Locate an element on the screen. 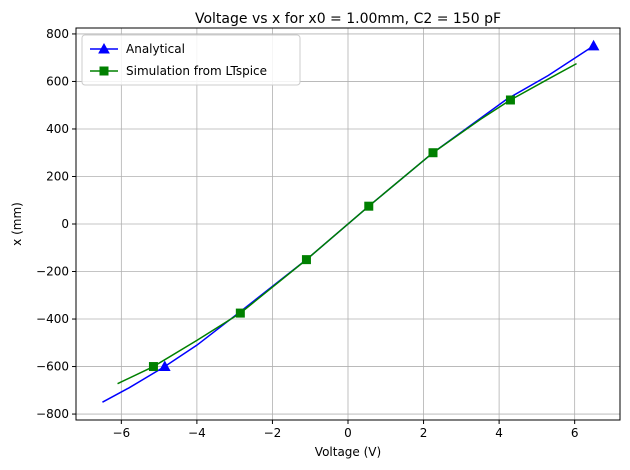  x-tick-label: 4 is located at coordinates (499, 433).